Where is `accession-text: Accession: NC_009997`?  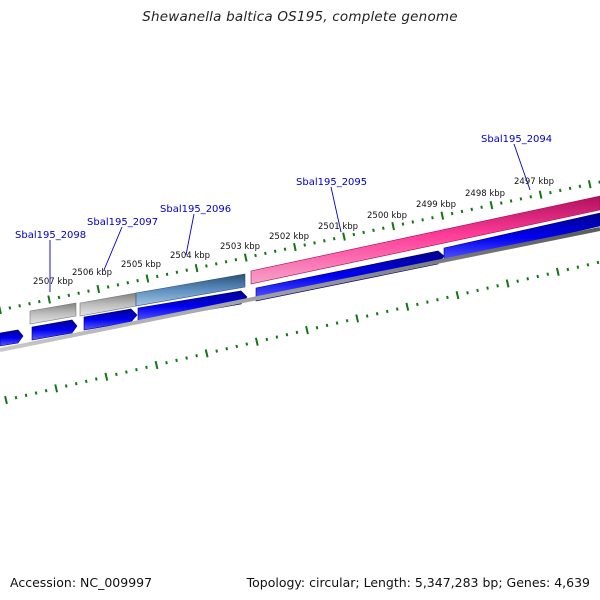 accession-text: Accession: NC_009997 is located at coordinates (81, 582).